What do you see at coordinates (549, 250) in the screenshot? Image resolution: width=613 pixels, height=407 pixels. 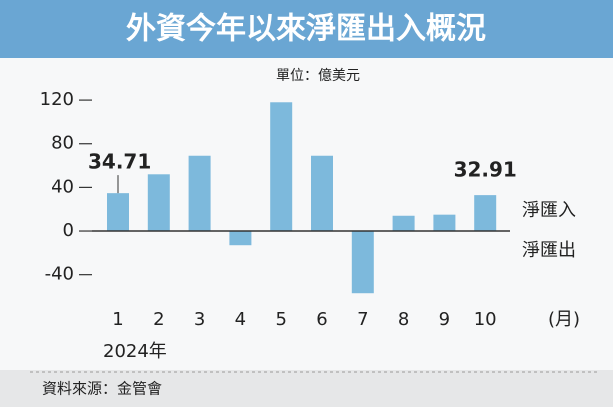 I see `negative-label: 淨匯出` at bounding box center [549, 250].